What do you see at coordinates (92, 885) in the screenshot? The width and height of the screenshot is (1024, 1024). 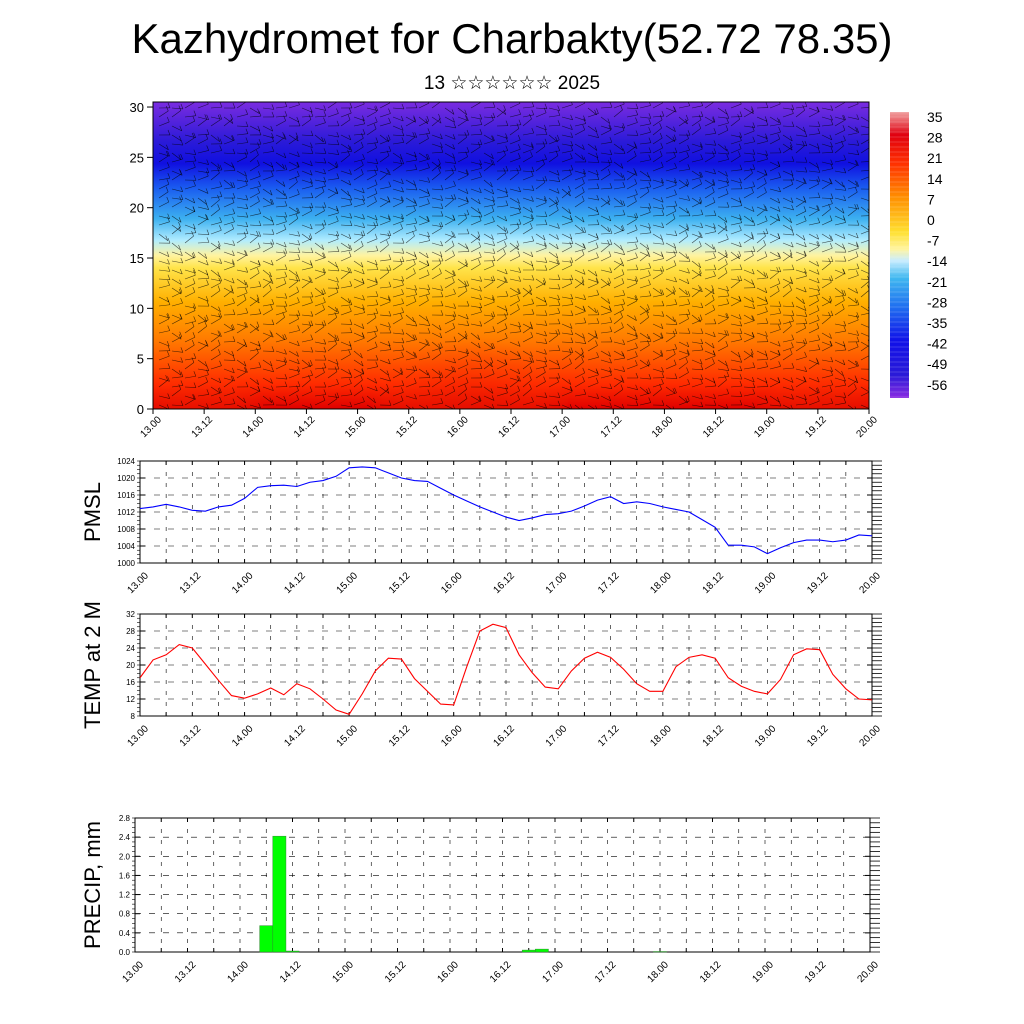 I see `y-axis-title: PRECIP, mm` at bounding box center [92, 885].